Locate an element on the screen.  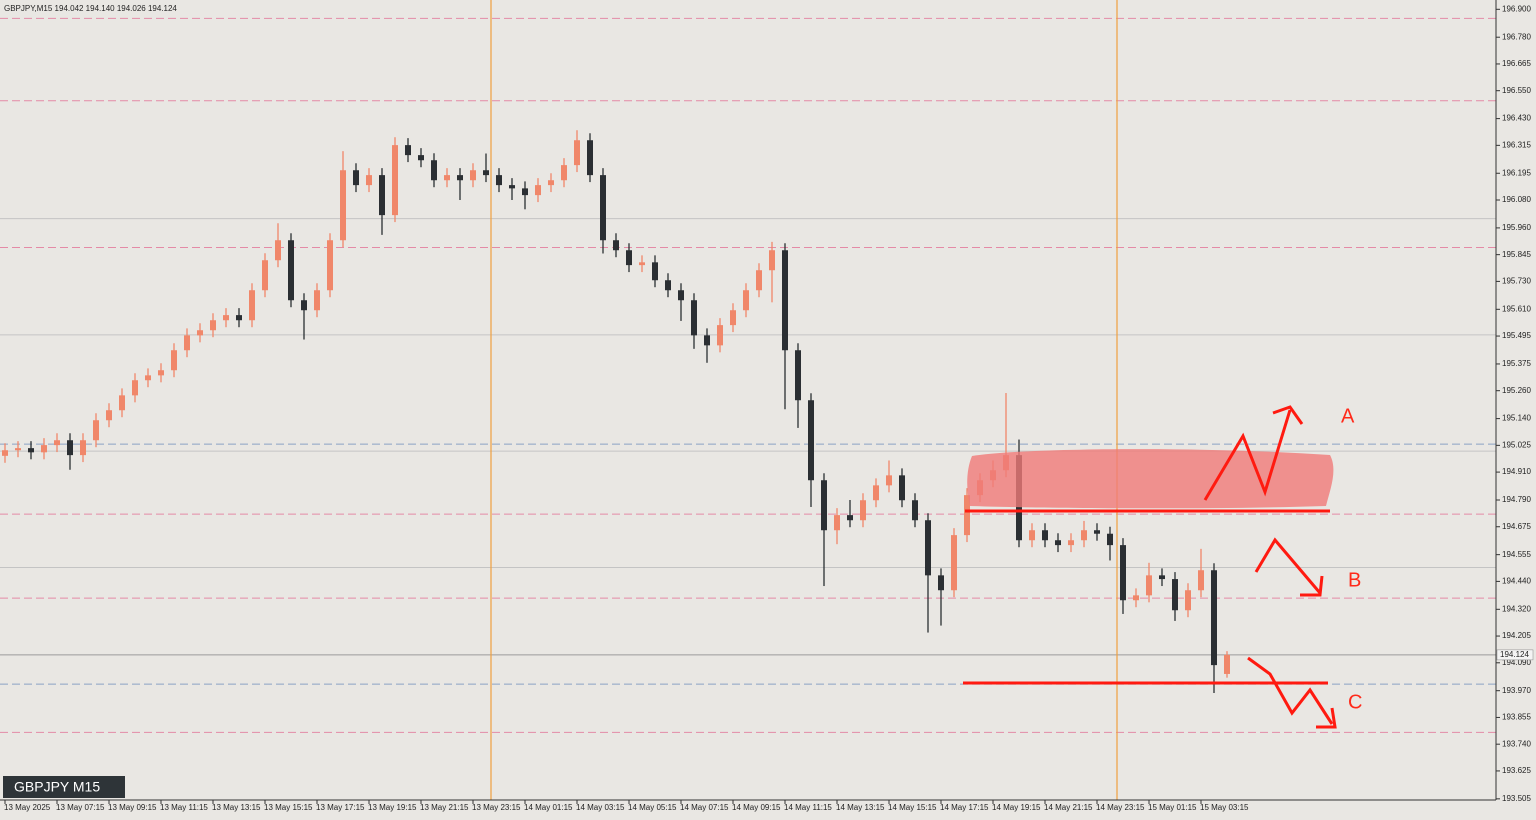
current-price-label: 194.124 is located at coordinates (1514, 654).